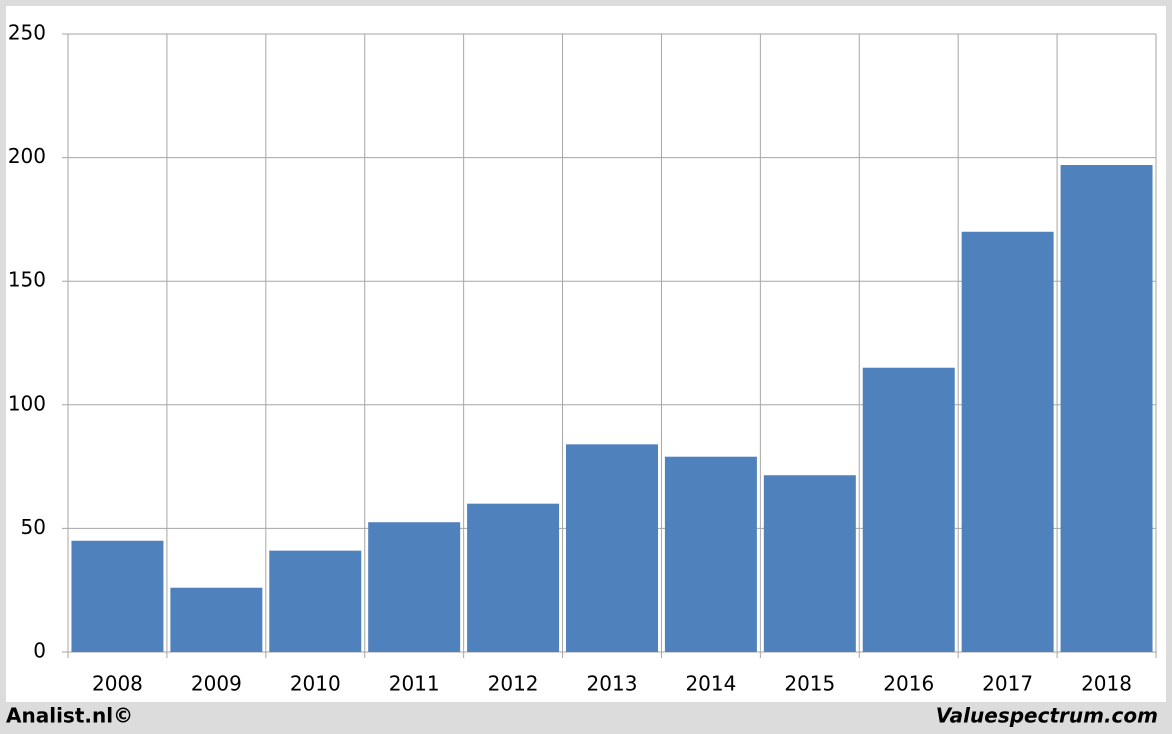  What do you see at coordinates (69, 716) in the screenshot?
I see `footer-left: Analist.nl©` at bounding box center [69, 716].